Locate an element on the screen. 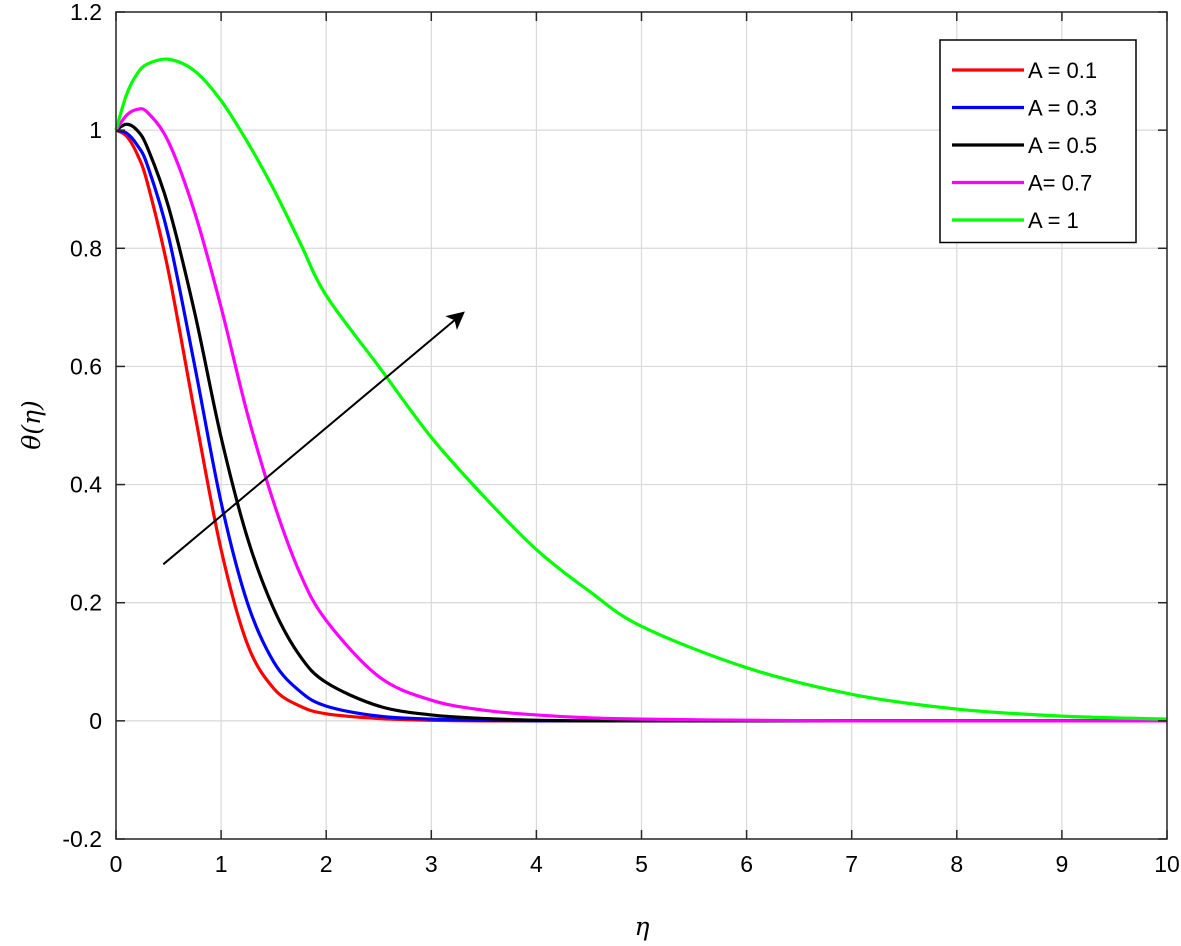  x-tick-label: 8 is located at coordinates (956, 864).